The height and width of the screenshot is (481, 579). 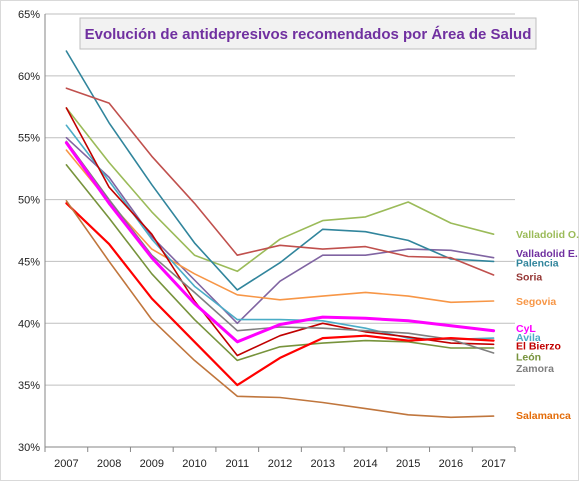 What do you see at coordinates (29, 324) in the screenshot?
I see `y-tick-label: 40%` at bounding box center [29, 324].